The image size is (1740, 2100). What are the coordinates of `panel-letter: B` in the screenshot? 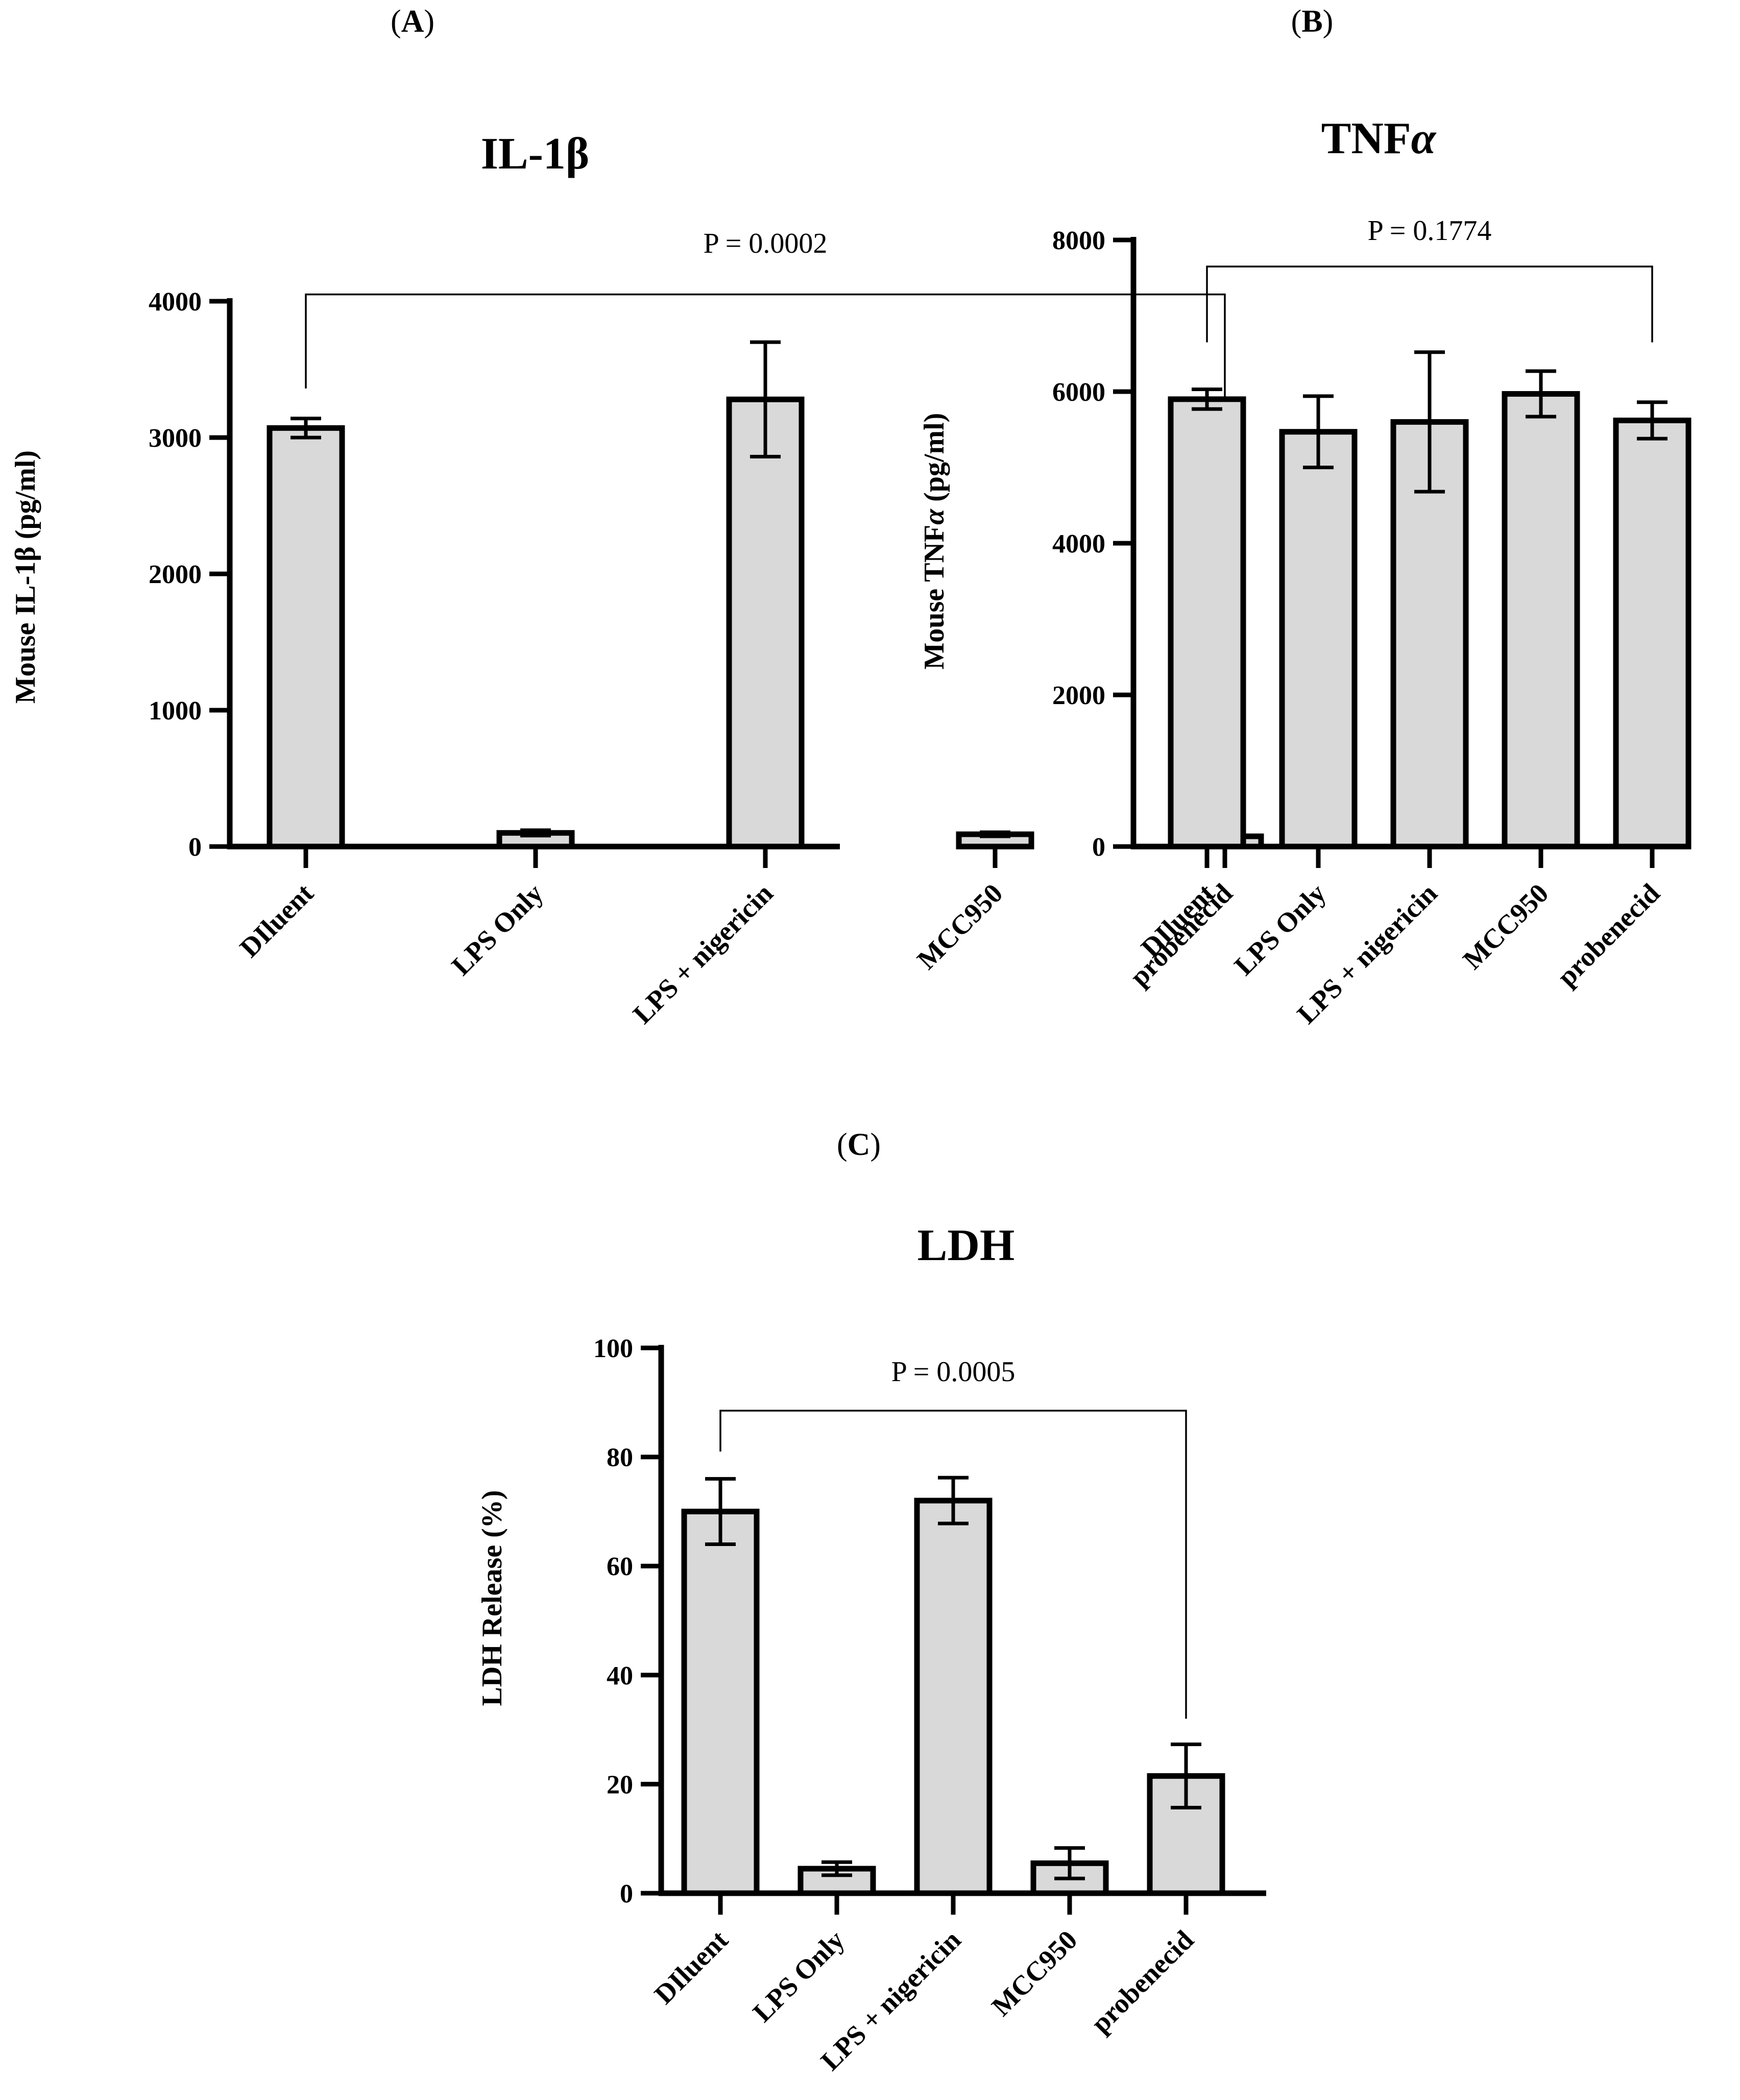 It's located at (1311, 22).